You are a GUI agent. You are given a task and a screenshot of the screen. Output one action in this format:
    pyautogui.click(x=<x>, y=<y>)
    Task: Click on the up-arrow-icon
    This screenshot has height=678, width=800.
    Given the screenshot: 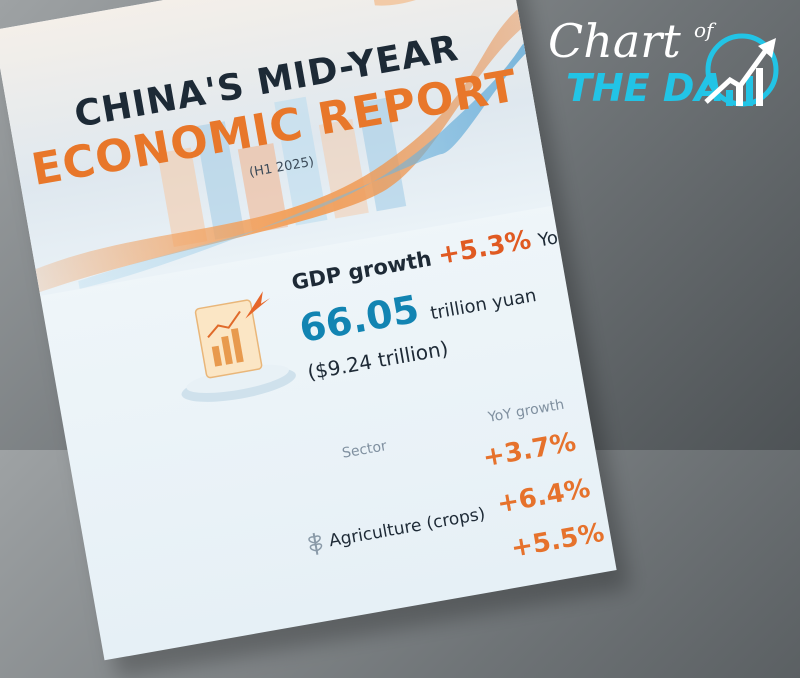 What is the action you would take?
    pyautogui.click(x=258, y=305)
    